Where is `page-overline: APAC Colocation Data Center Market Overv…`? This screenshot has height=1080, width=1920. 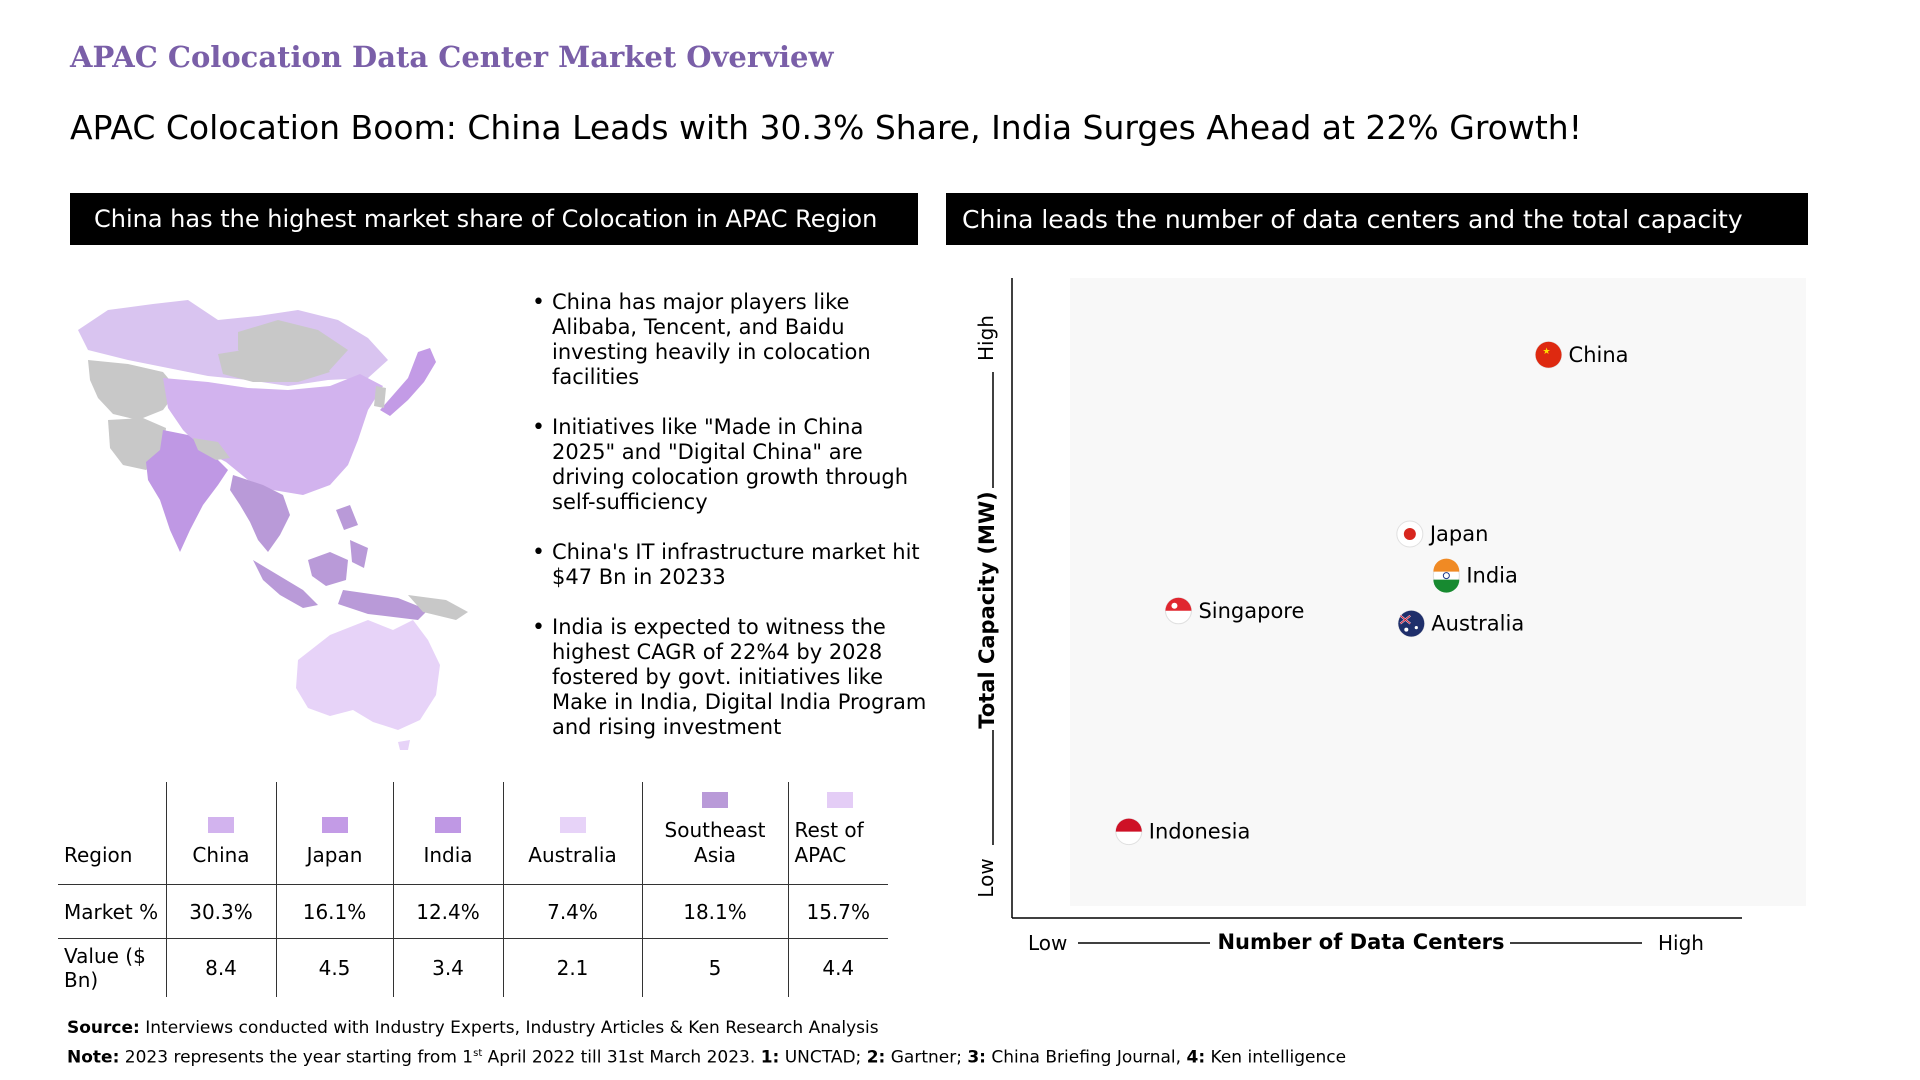
page-overline: APAC Colocation Data Center Market Overv… is located at coordinates (452, 57).